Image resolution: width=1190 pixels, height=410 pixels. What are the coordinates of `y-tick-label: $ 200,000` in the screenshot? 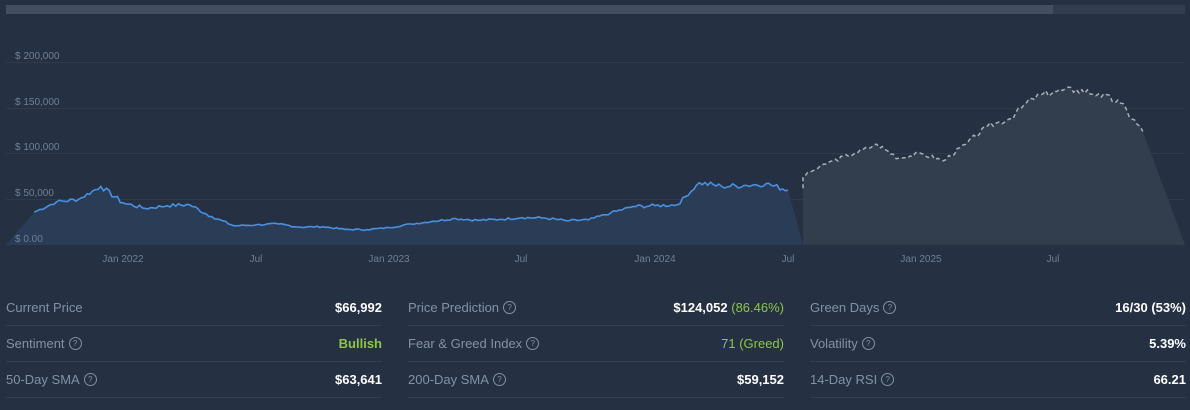 It's located at (37, 56).